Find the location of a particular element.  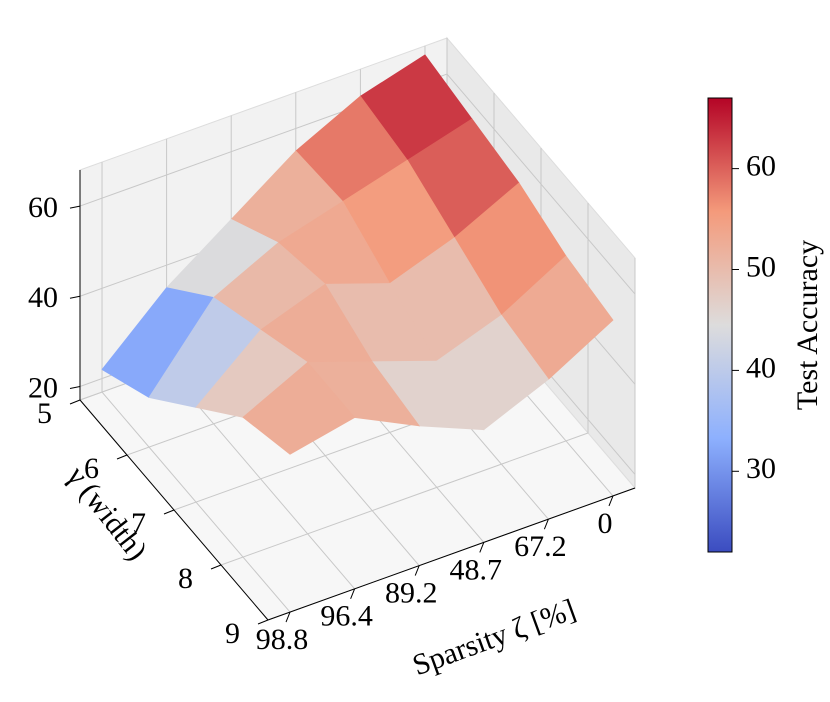

y-tick-label: 9 is located at coordinates (232, 633).